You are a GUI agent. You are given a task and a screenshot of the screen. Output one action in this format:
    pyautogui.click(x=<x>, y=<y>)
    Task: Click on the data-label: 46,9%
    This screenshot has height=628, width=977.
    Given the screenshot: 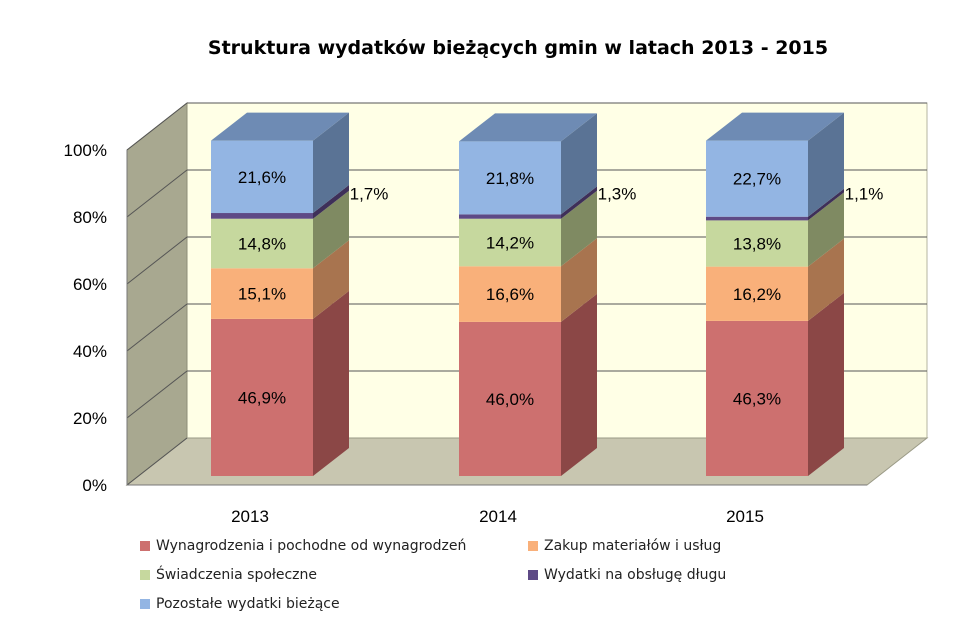 What is the action you would take?
    pyautogui.click(x=262, y=397)
    